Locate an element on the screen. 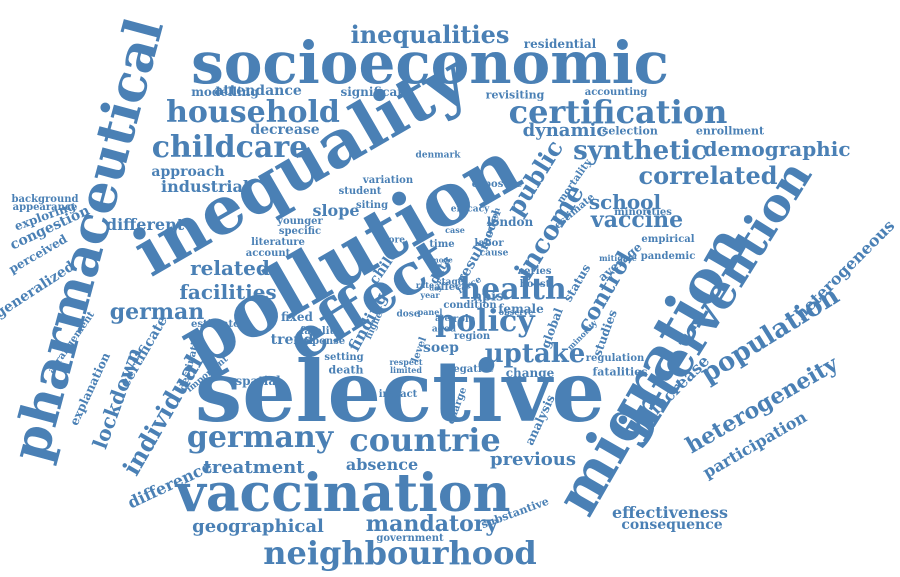 This screenshot has height=577, width=900. cloud-word-decrease: decrease is located at coordinates (285, 130).